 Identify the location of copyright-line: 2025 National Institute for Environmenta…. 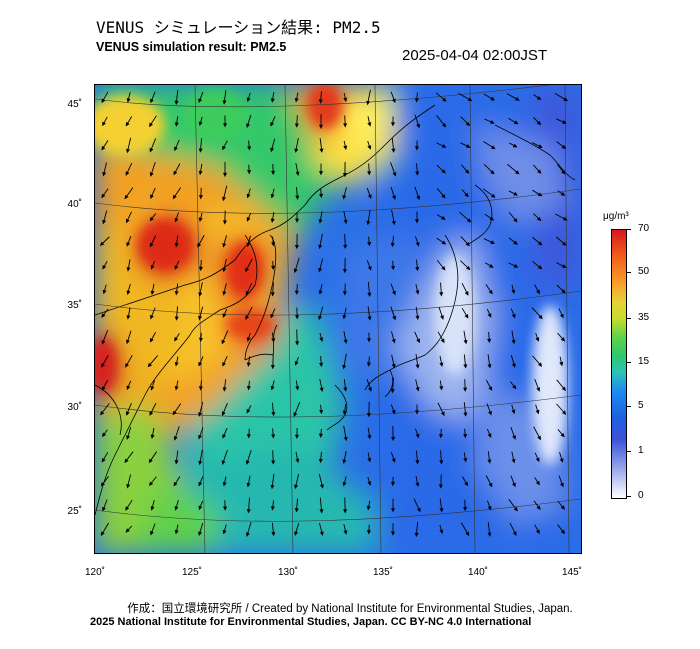
(311, 622).